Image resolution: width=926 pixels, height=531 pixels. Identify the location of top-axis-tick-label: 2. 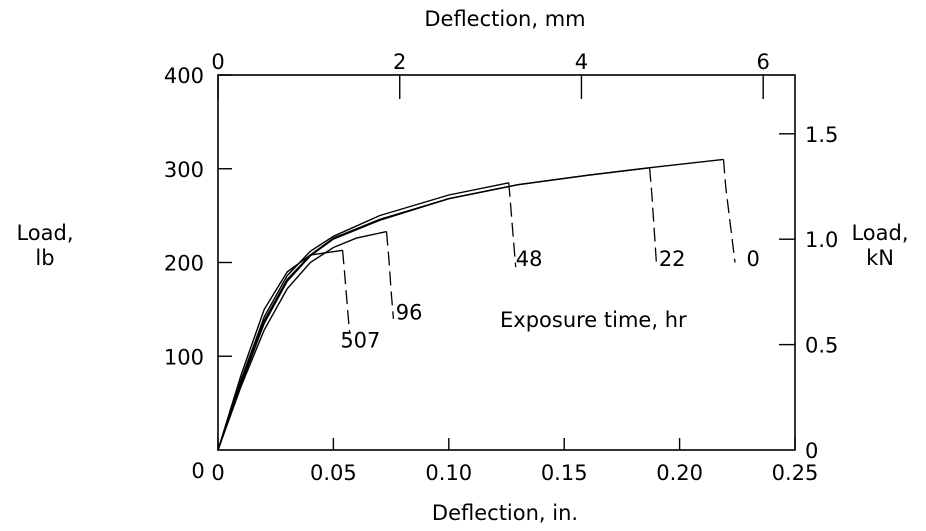
(399, 62).